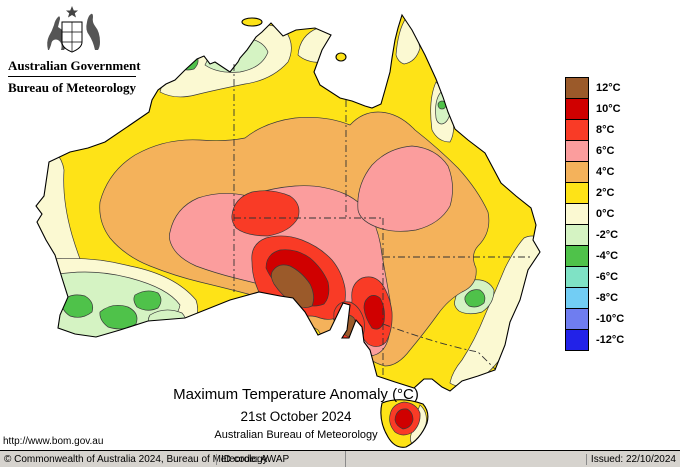  What do you see at coordinates (607, 298) in the screenshot?
I see `legend-label: -8°C` at bounding box center [607, 298].